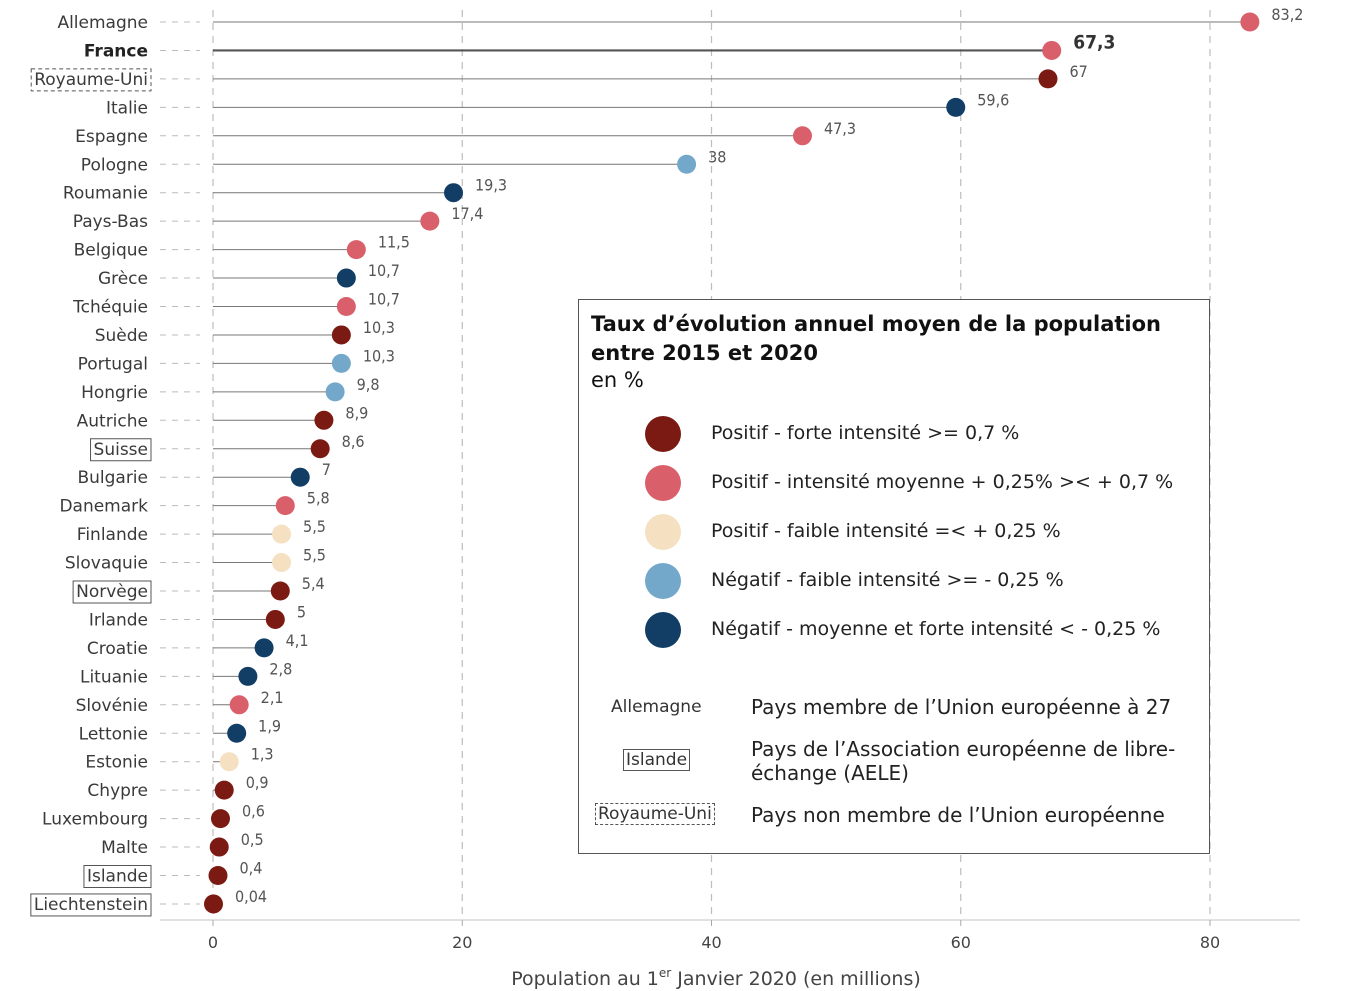  I want to click on category-label: Norvège, so click(112, 592).